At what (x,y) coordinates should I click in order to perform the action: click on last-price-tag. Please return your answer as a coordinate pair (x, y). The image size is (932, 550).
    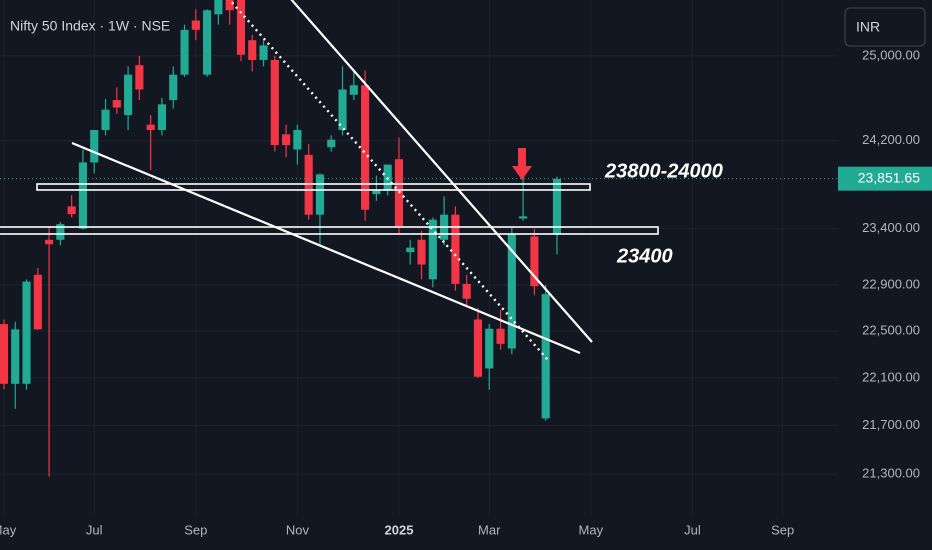
    Looking at the image, I should click on (885, 178).